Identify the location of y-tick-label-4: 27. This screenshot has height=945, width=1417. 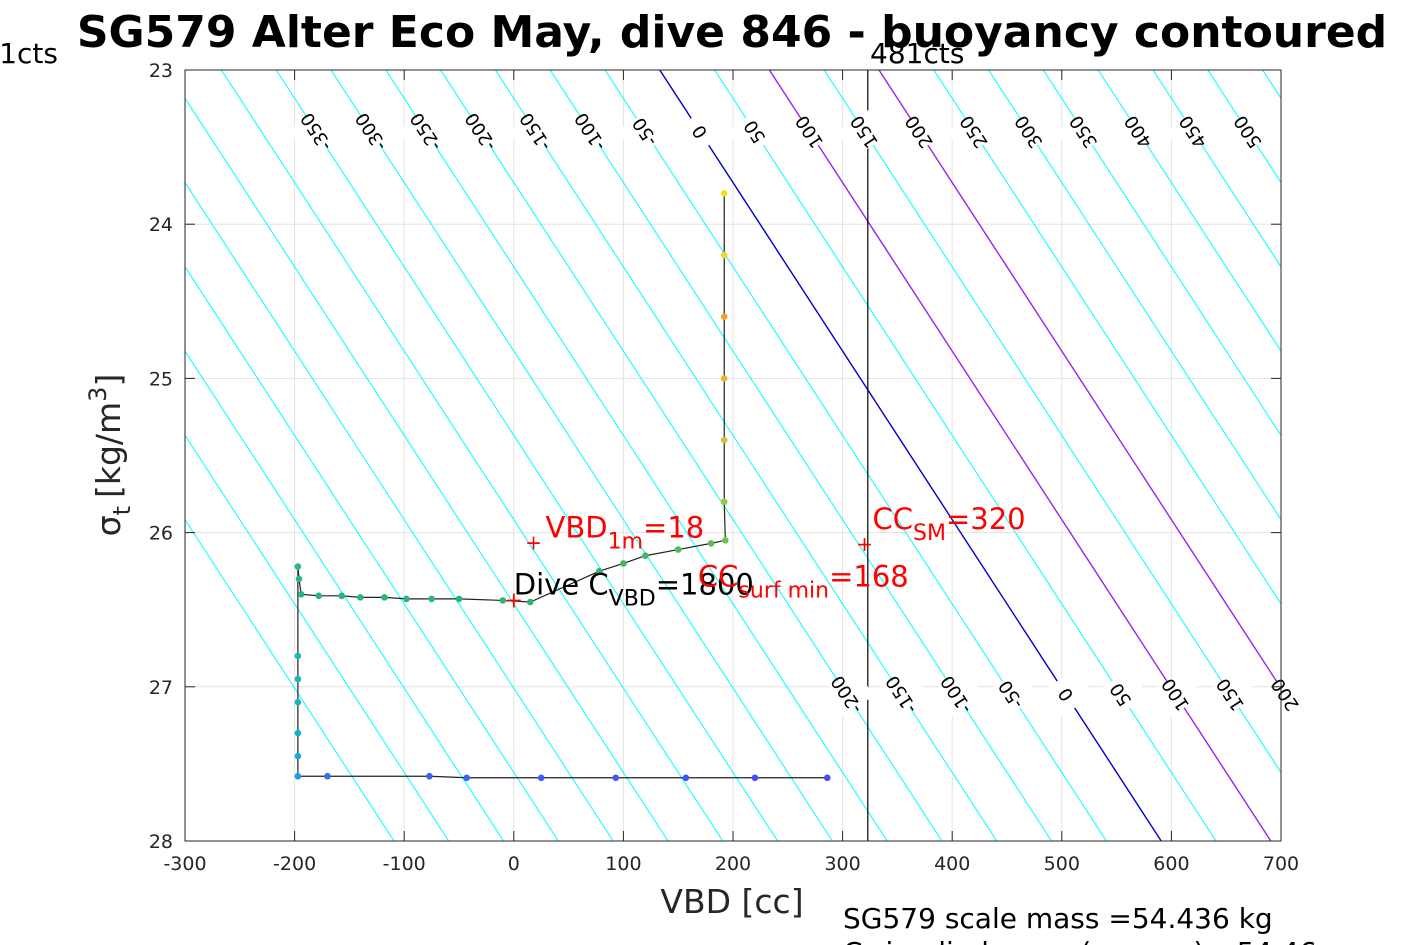
(161, 688).